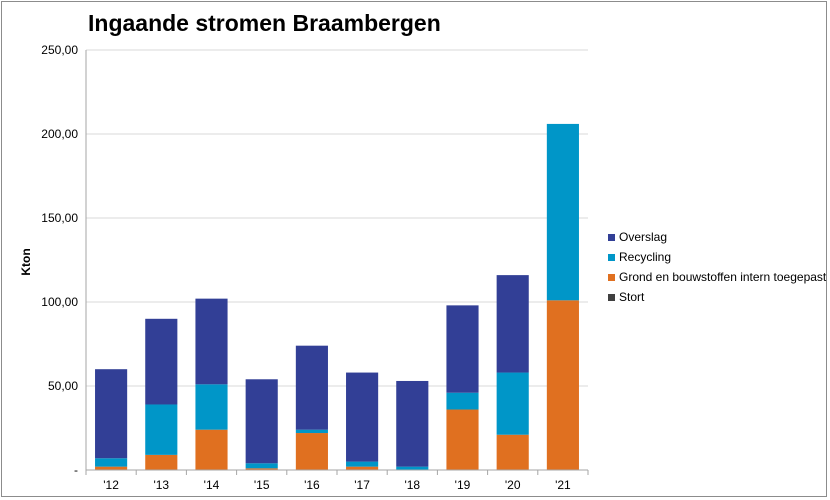 This screenshot has height=500, width=830. Describe the element at coordinates (643, 237) in the screenshot. I see `legend-label: Overslag` at that location.